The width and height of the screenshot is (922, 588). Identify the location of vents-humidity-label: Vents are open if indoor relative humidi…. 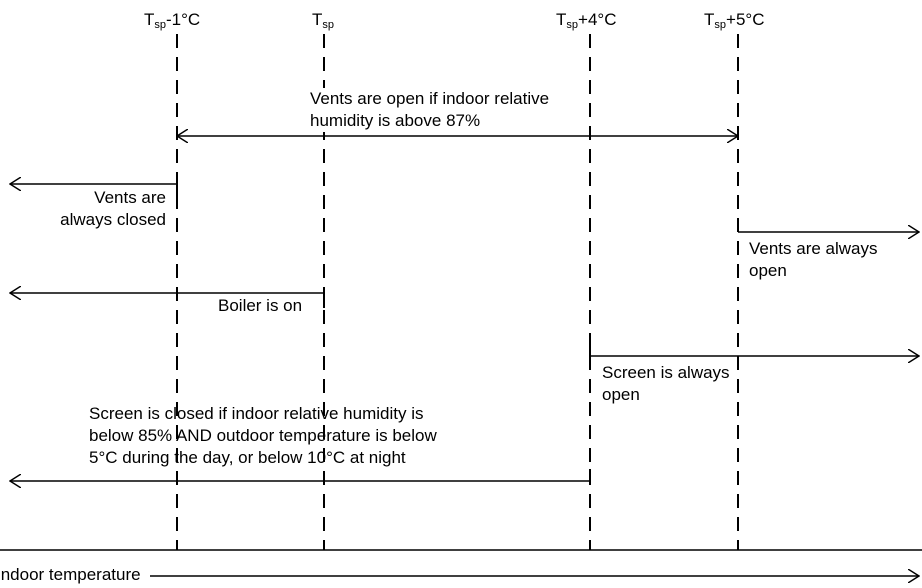
(432, 110).